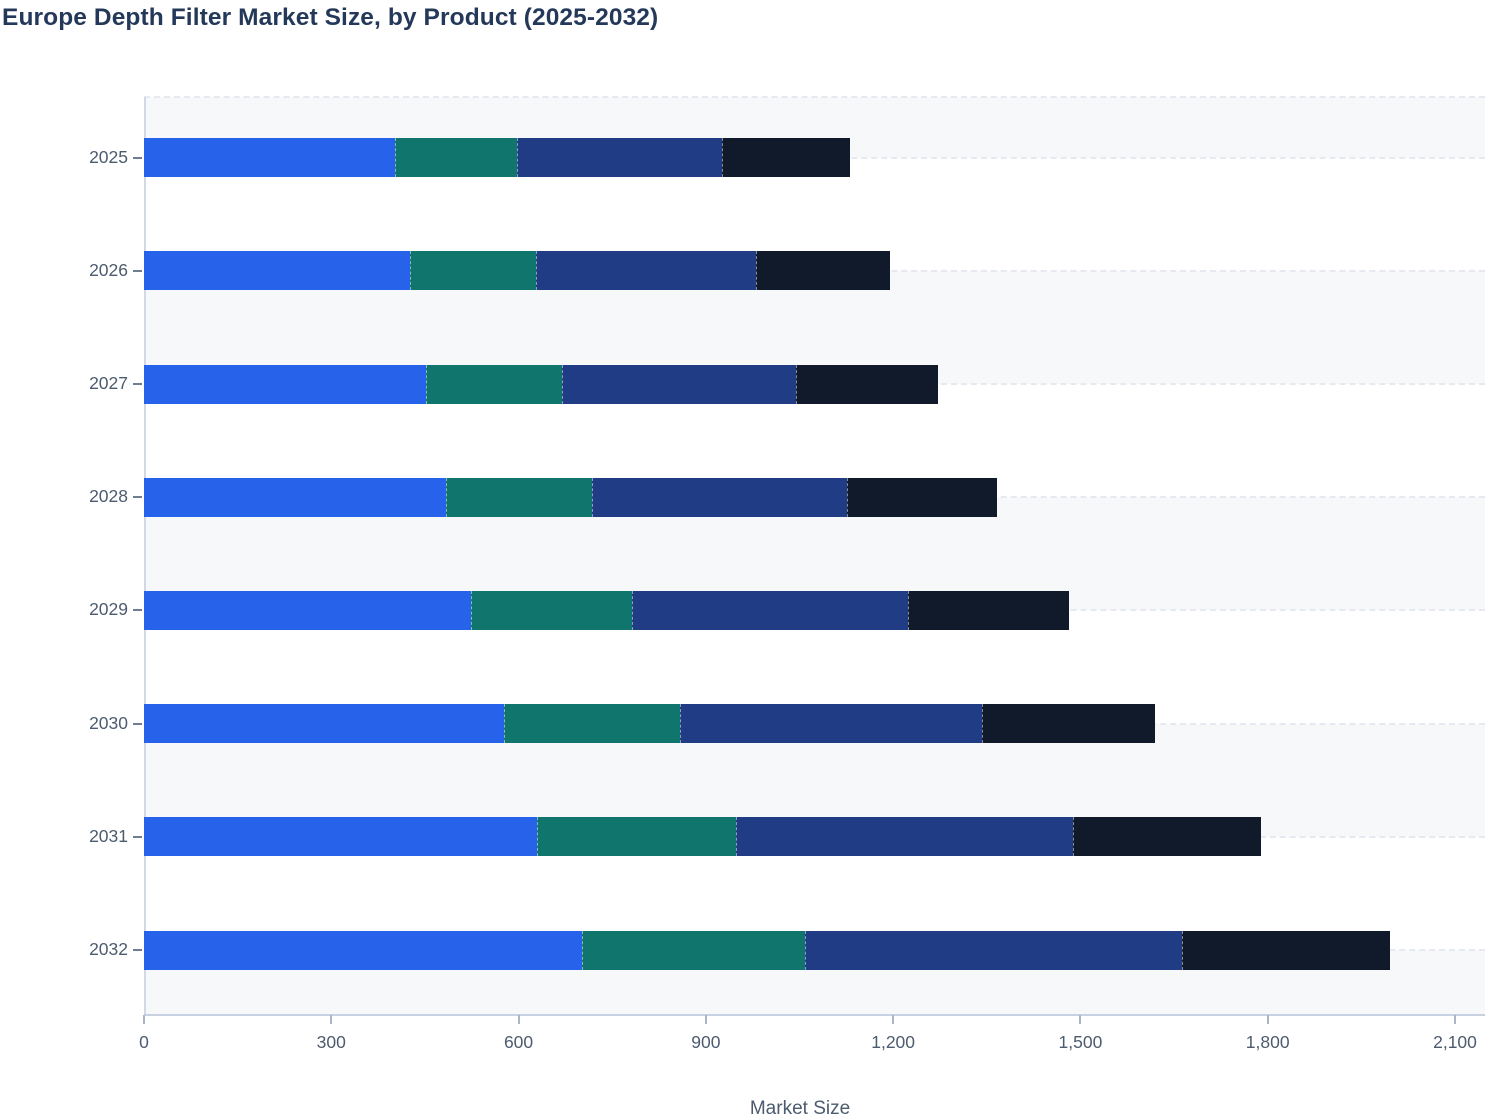 Image resolution: width=1508 pixels, height=1120 pixels. Describe the element at coordinates (108, 383) in the screenshot. I see `y-tick-label: 2027` at that location.